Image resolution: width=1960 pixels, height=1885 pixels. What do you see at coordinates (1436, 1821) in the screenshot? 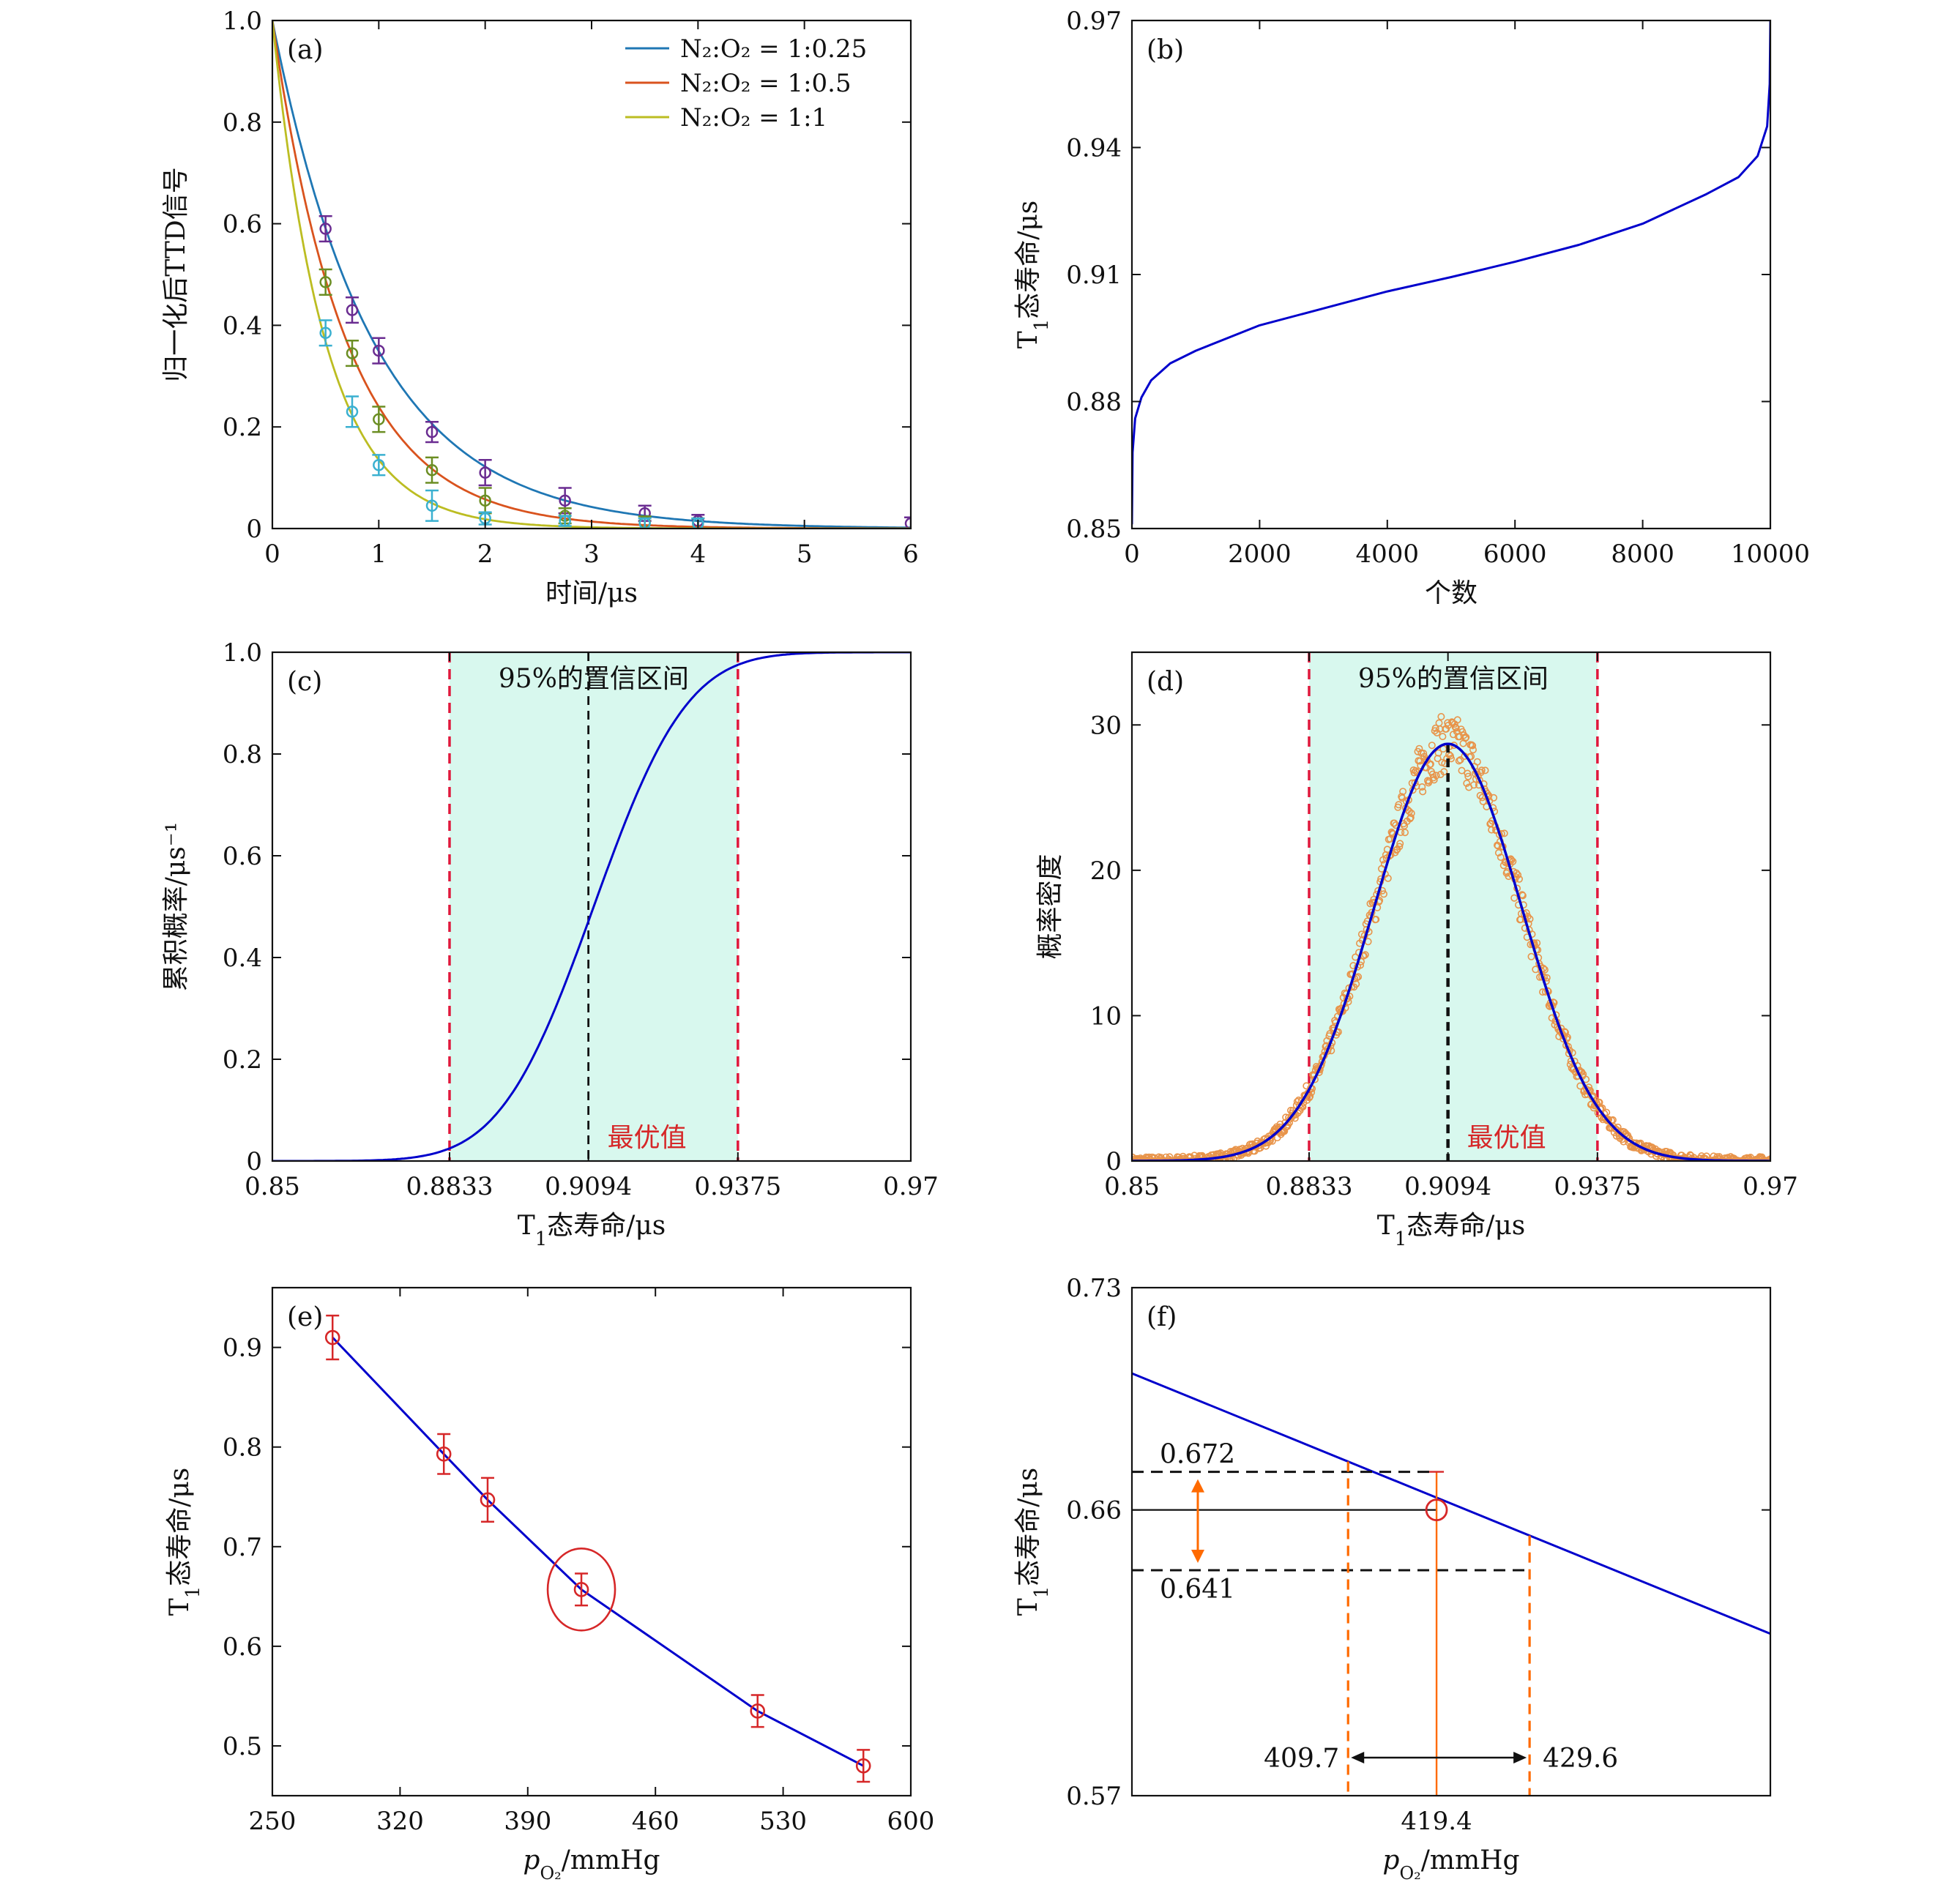
I see `center-x-label: 419.4` at bounding box center [1436, 1821].